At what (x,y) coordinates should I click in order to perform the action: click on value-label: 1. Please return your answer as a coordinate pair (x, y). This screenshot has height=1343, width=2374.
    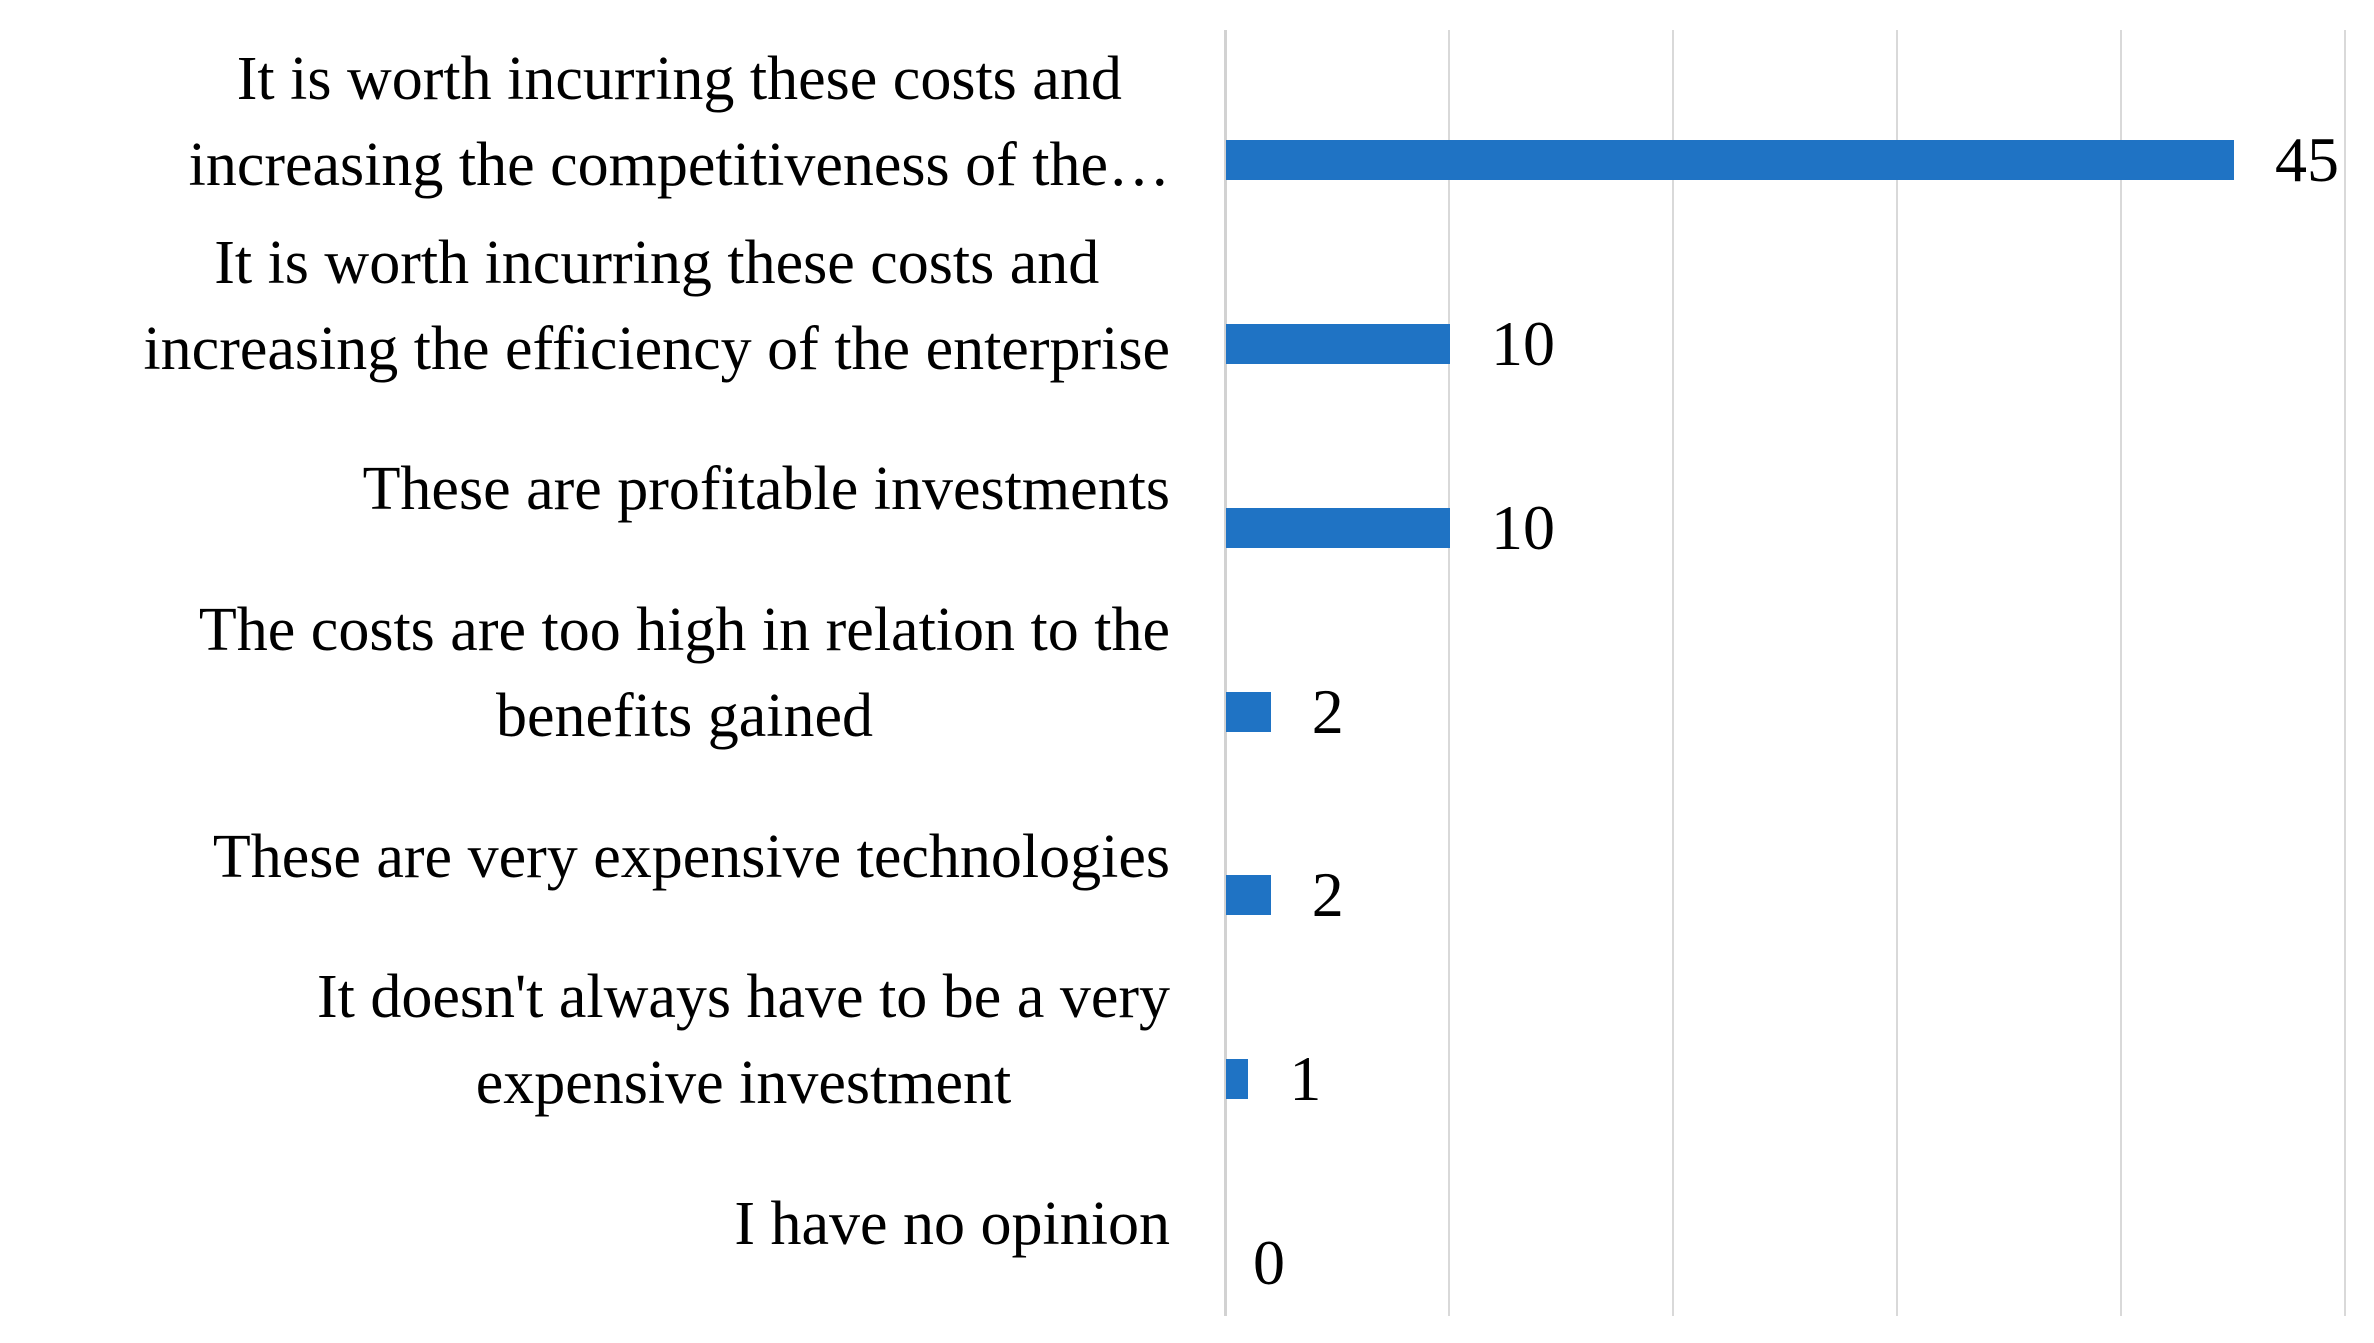
    Looking at the image, I should click on (1305, 1078).